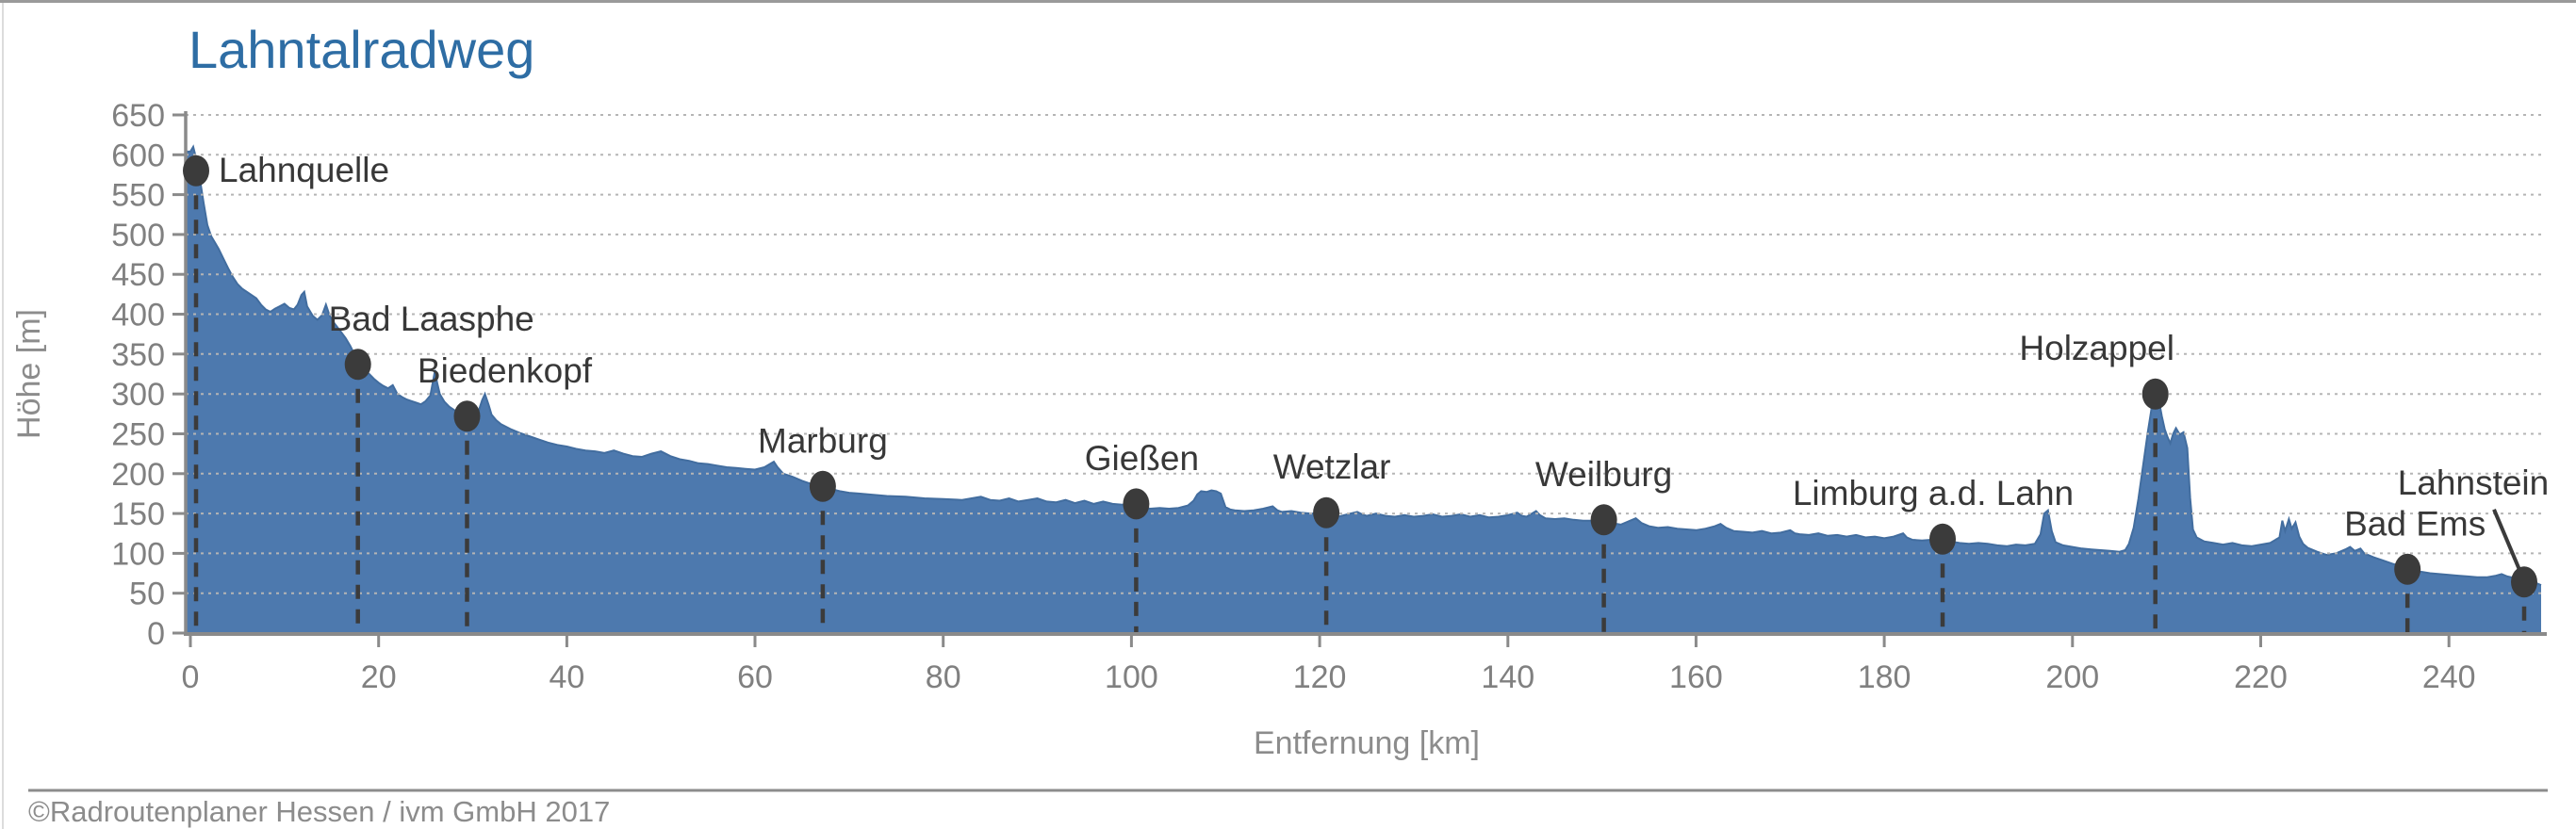  Describe the element at coordinates (467, 416) in the screenshot. I see `marker-dot-biedenkopf` at that location.